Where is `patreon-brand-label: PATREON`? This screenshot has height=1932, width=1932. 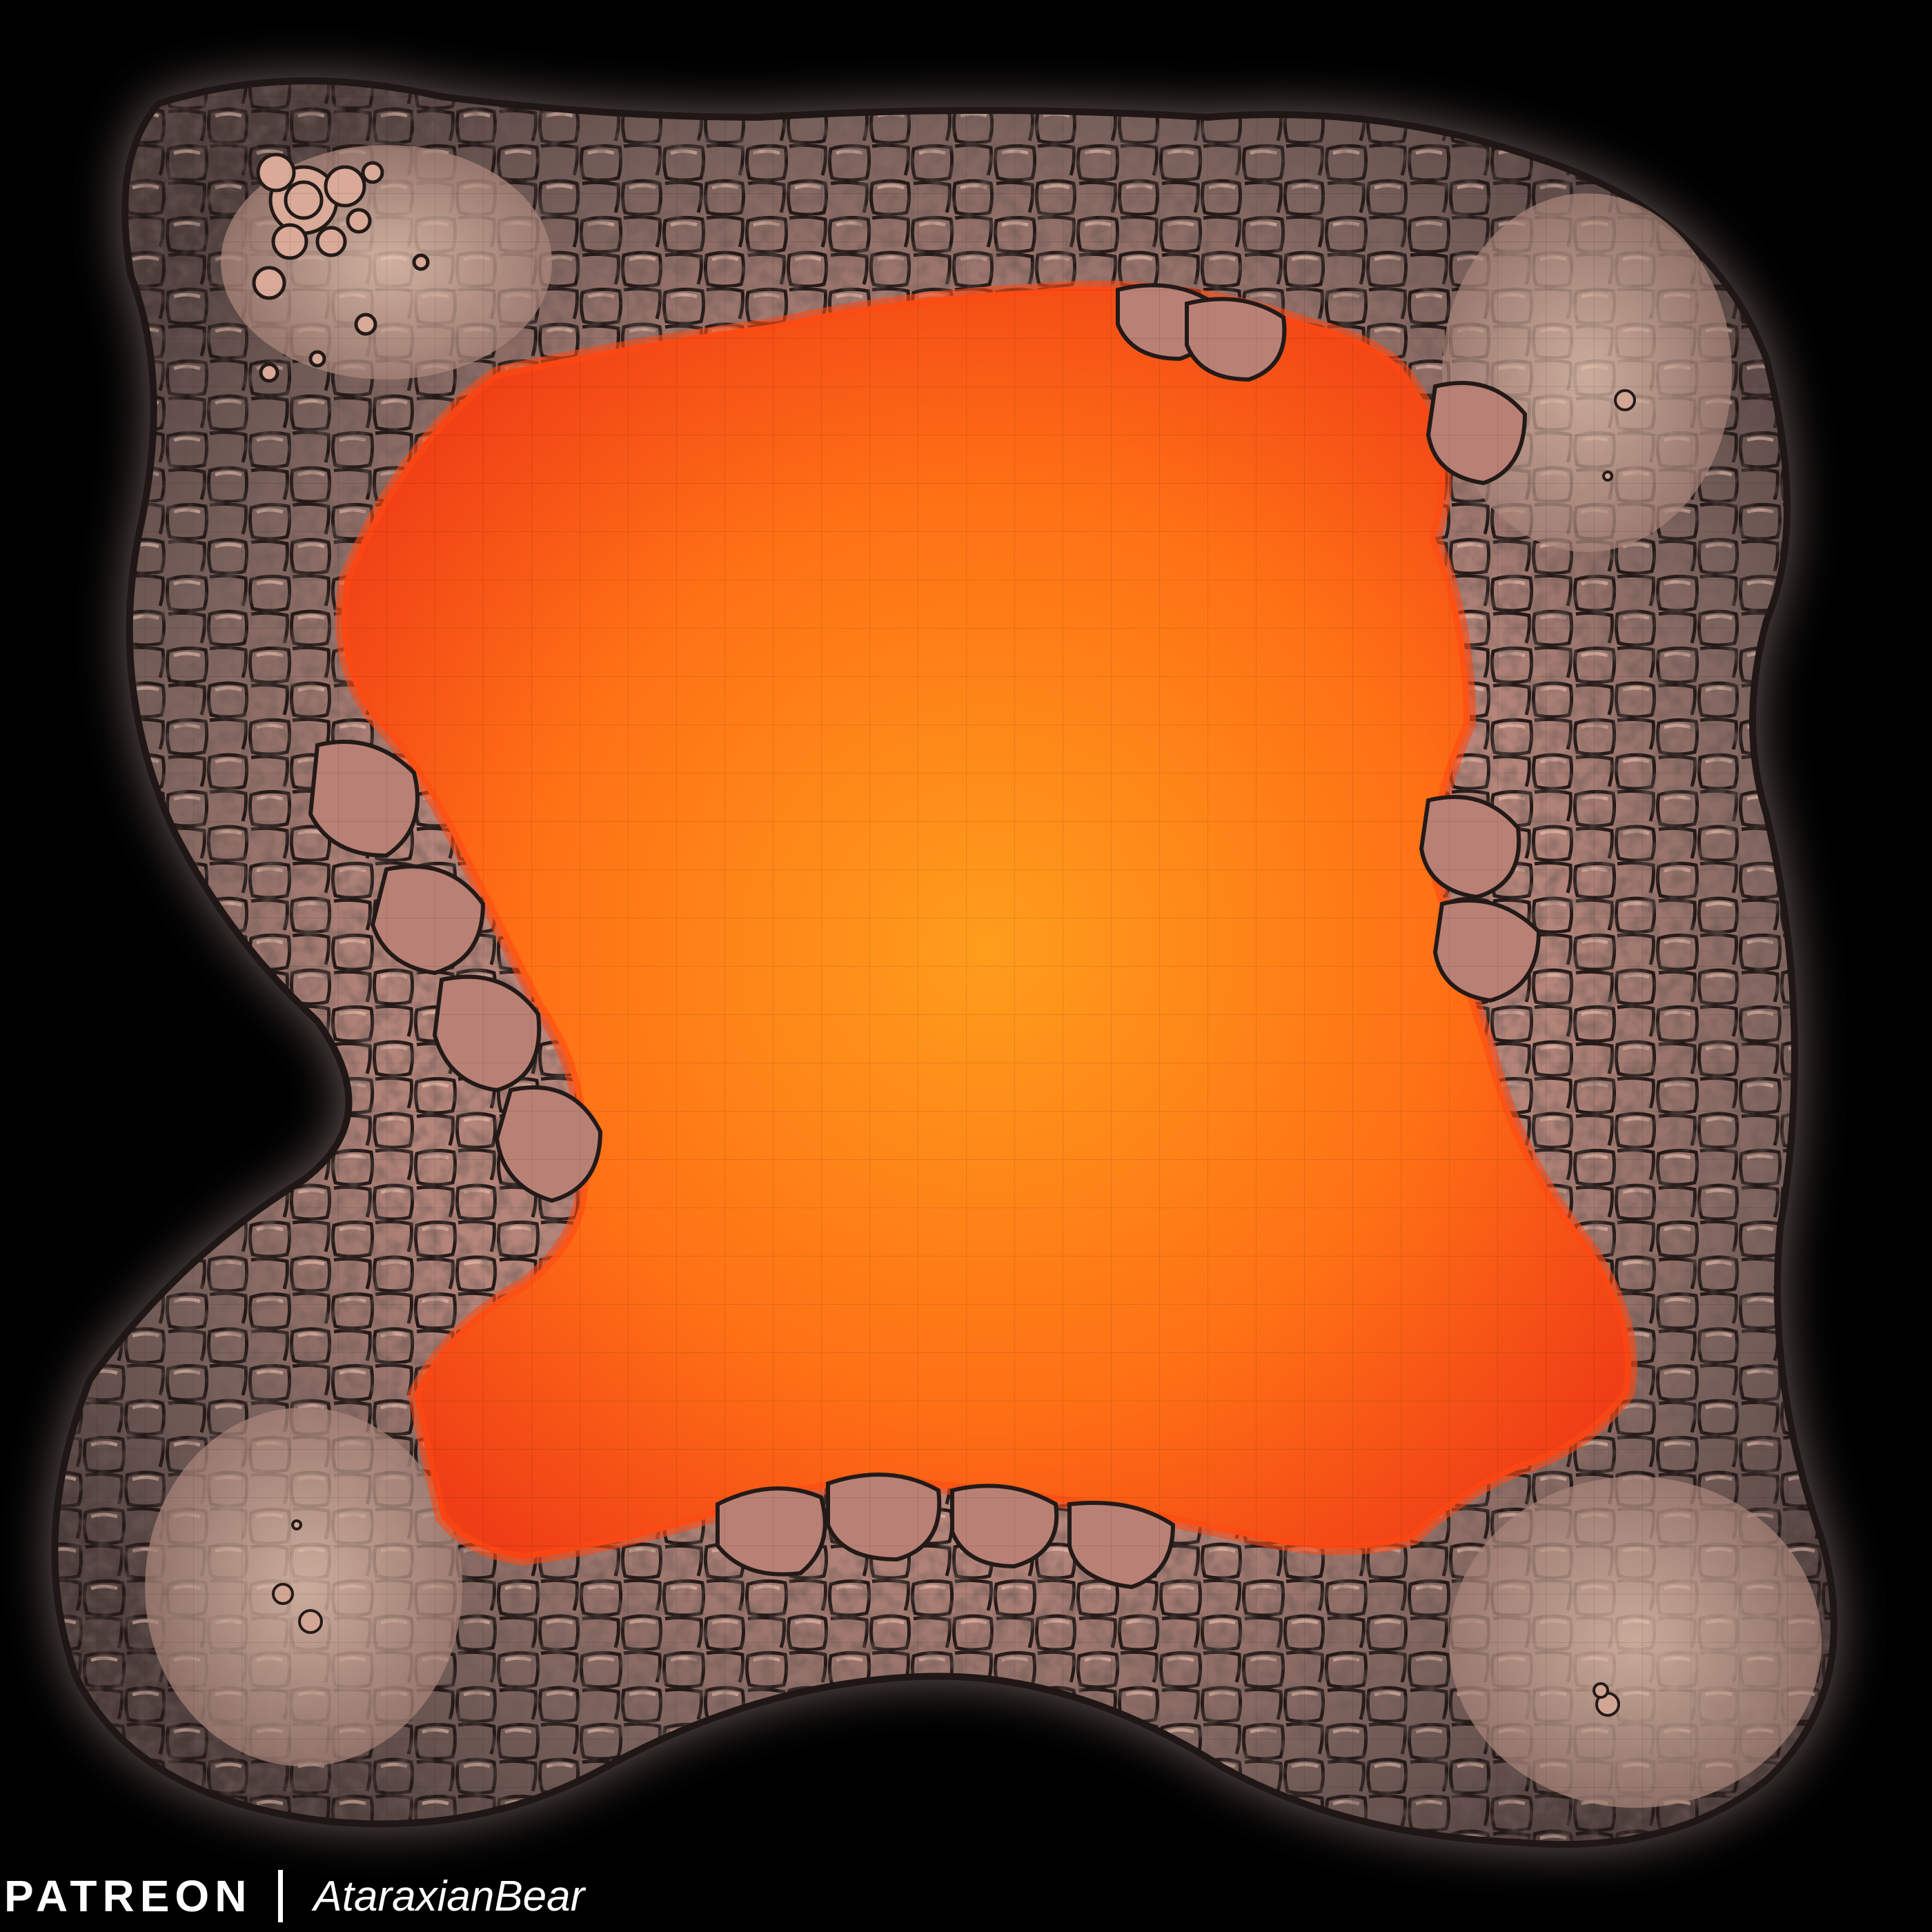 patreon-brand-label: PATREON is located at coordinates (128, 1896).